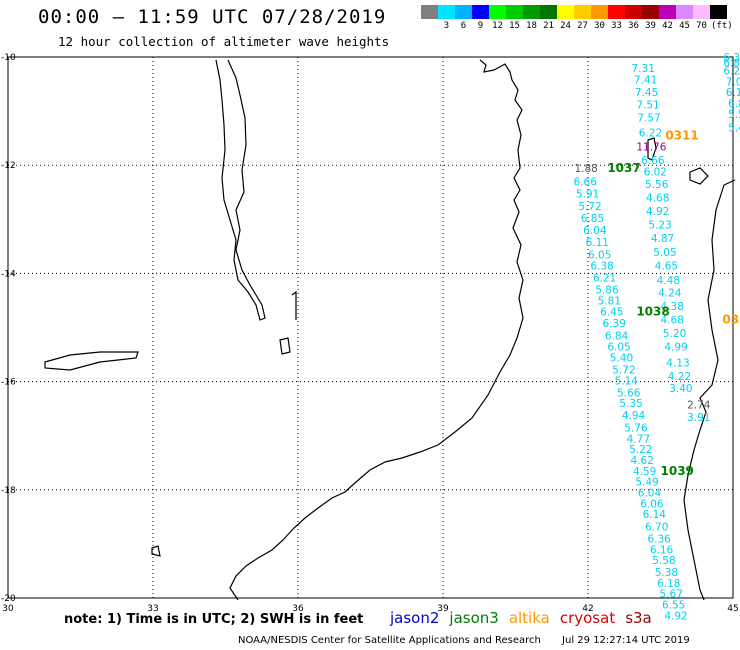 The image size is (740, 650). I want to click on wave-height-label: 5.81, so click(609, 301).